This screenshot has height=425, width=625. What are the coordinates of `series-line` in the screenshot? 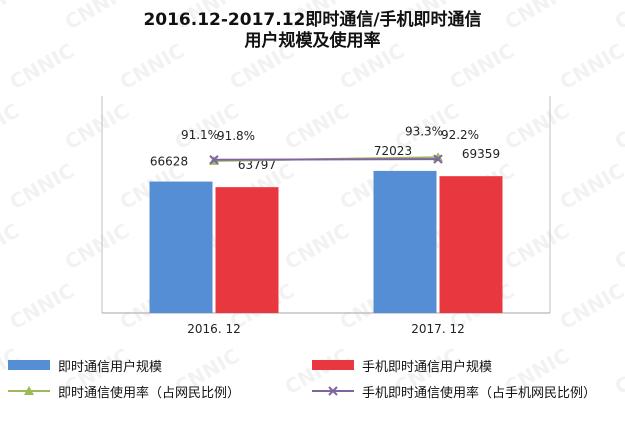 It's located at (326, 159).